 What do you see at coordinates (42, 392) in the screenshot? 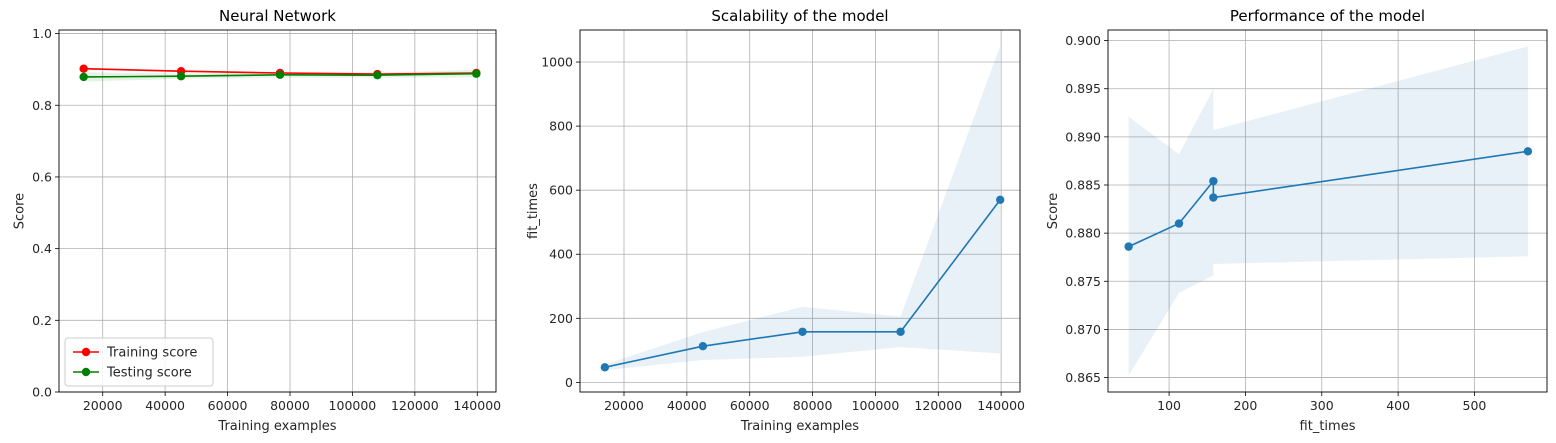
I see `y-tick-label: 0.0` at bounding box center [42, 392].